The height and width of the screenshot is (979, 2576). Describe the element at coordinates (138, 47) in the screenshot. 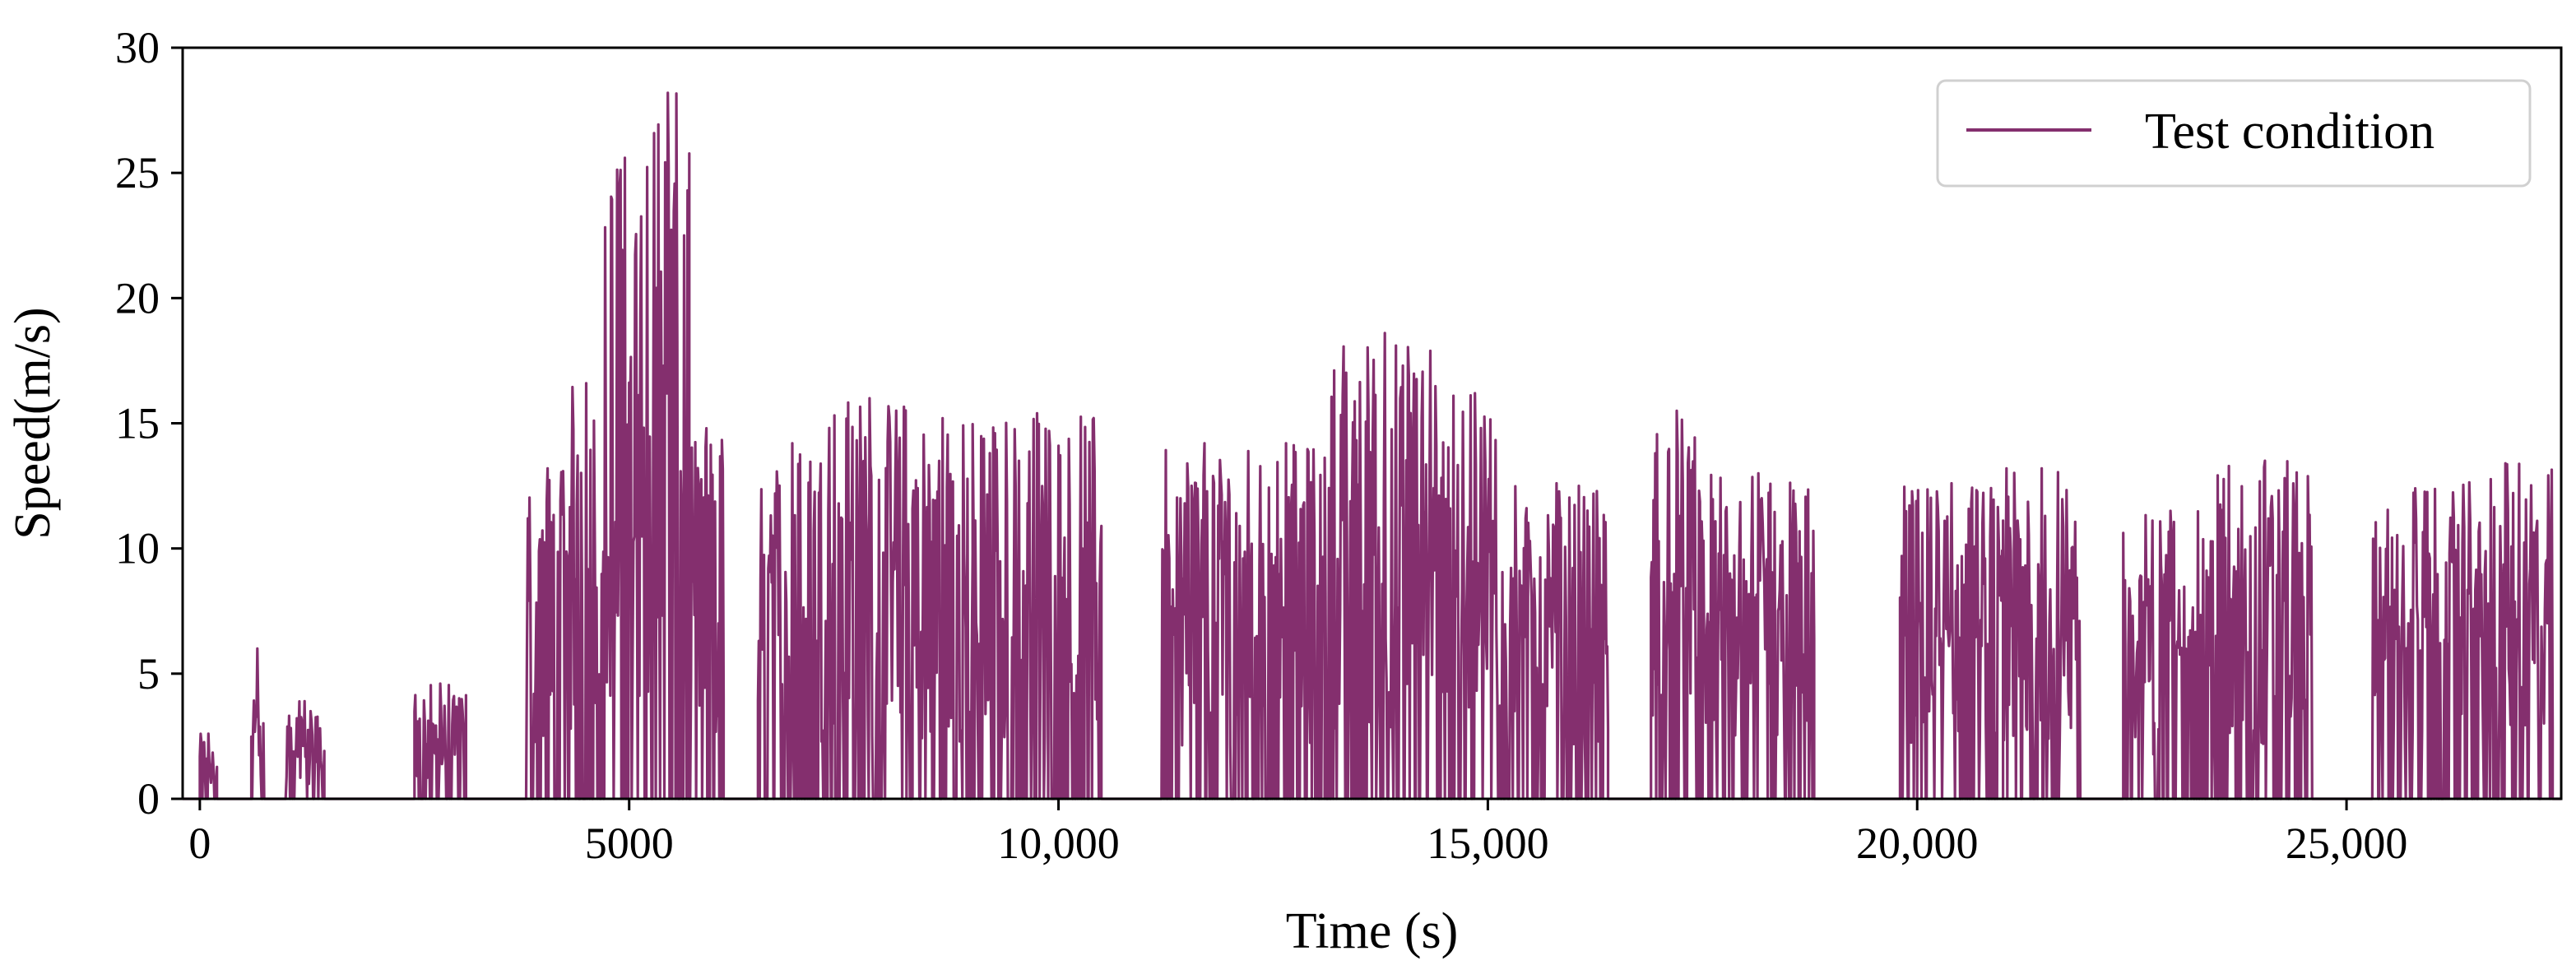

I see `y-tick-label: 30` at that location.